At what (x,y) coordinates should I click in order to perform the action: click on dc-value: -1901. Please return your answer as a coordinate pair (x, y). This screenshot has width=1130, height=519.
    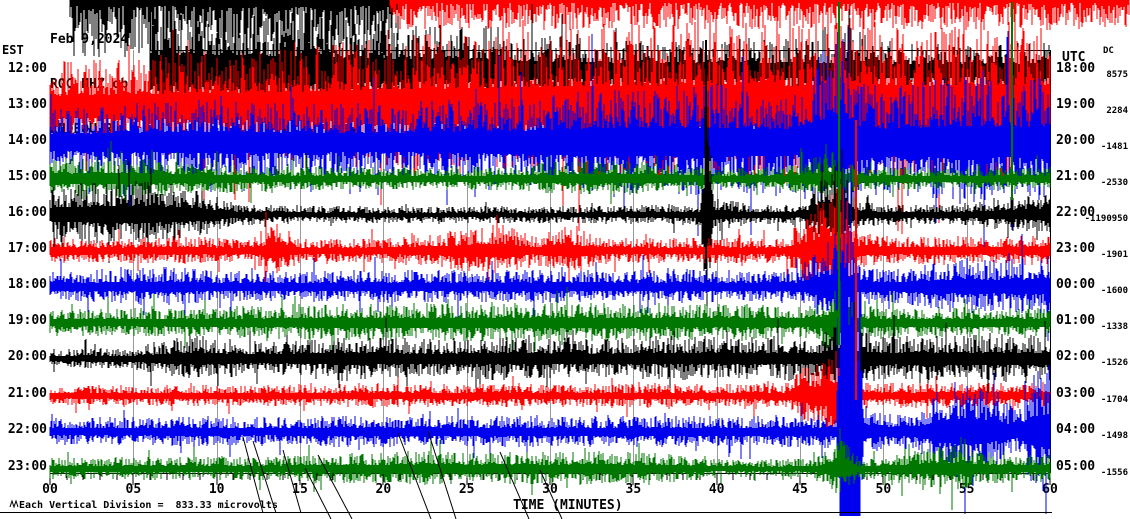
    Looking at the image, I should click on (1114, 255).